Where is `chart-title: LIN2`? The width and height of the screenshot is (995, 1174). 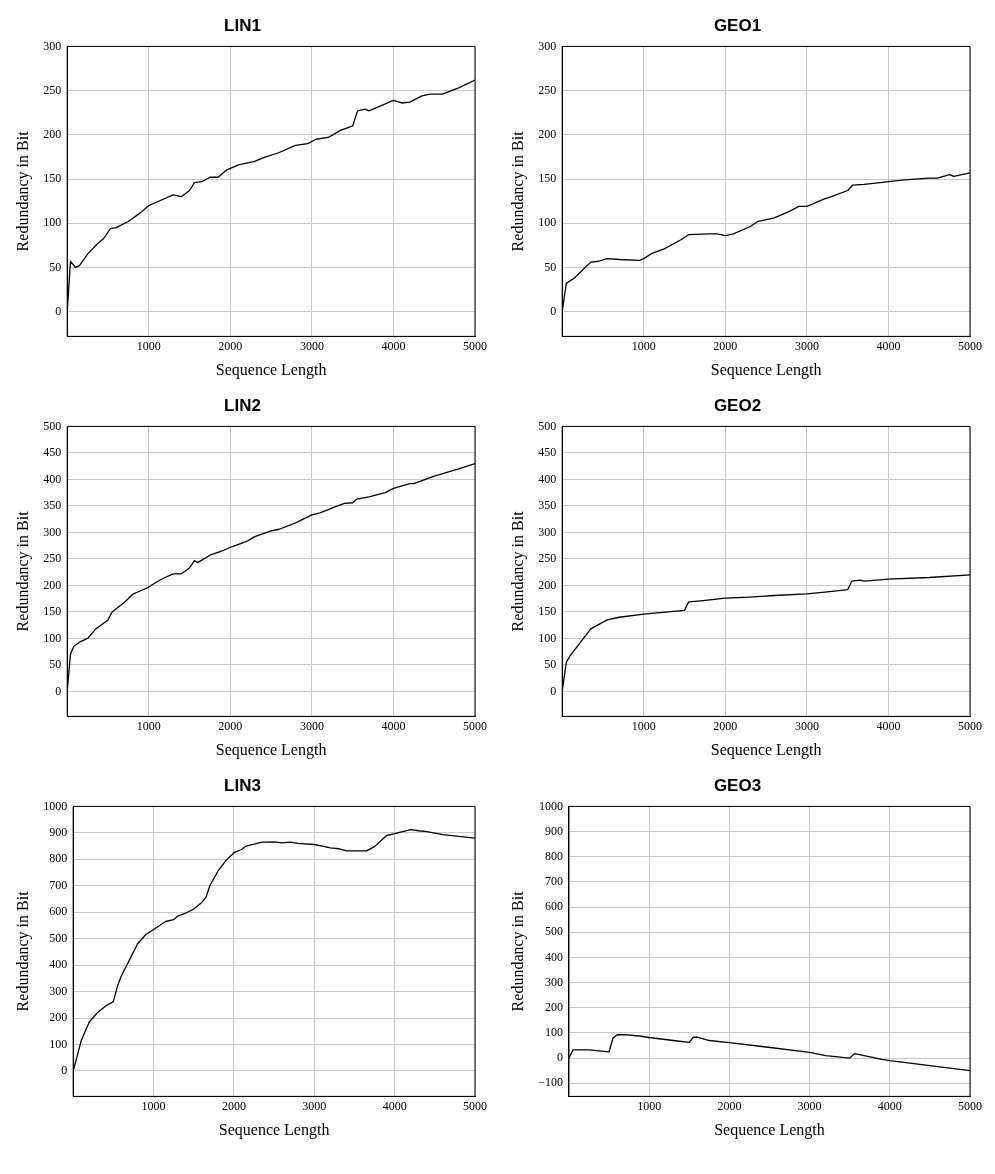
chart-title: LIN2 is located at coordinates (242, 405).